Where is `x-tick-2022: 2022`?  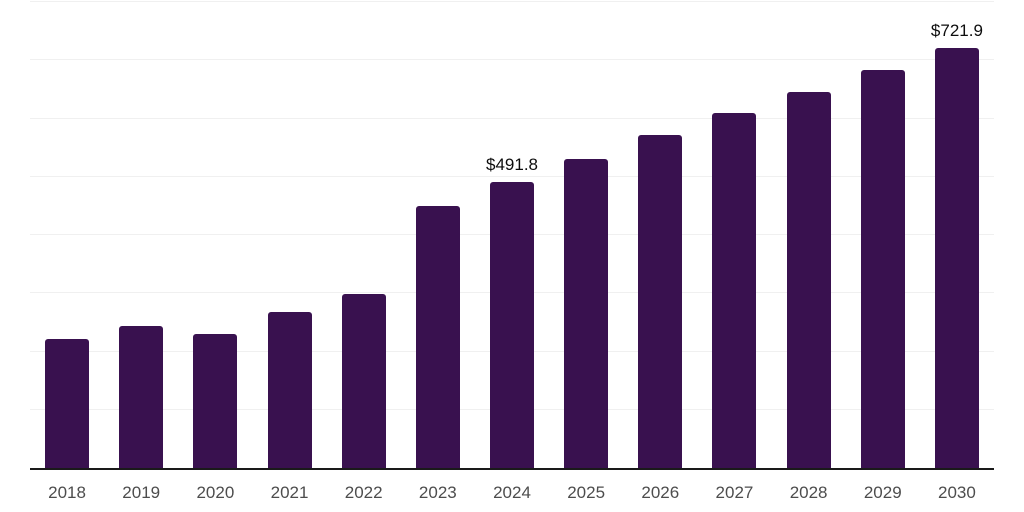 x-tick-2022: 2022 is located at coordinates (363, 492).